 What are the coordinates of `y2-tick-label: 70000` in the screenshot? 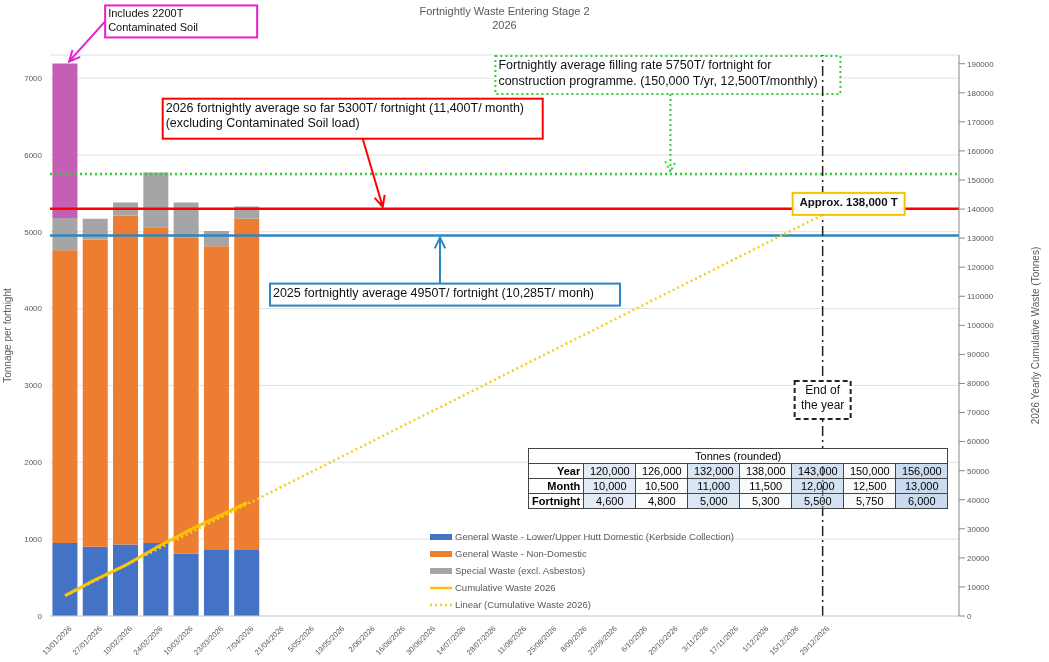 It's located at (978, 413).